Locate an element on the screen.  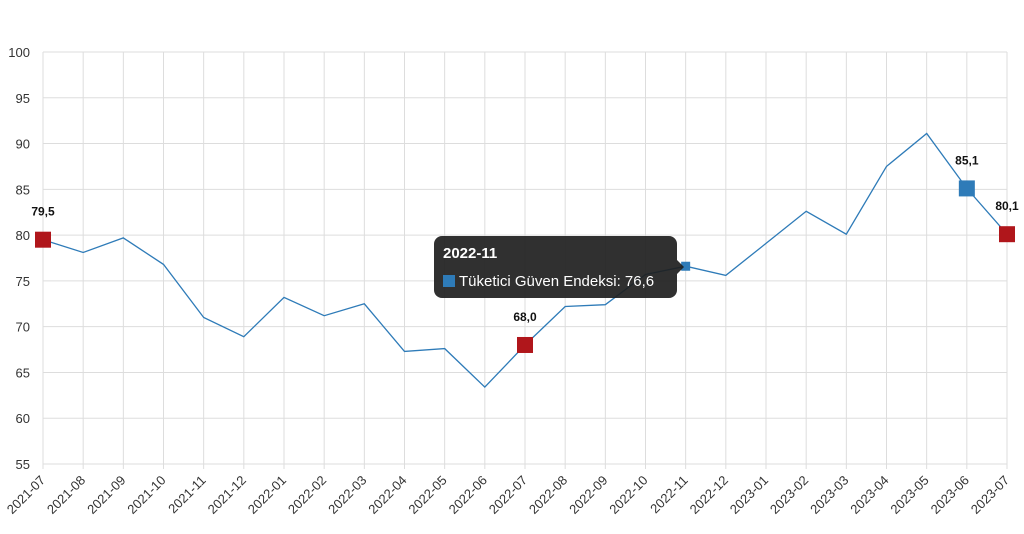
tooltip-text: Tüketici Güven Endeksi: 76,6 is located at coordinates (557, 281).